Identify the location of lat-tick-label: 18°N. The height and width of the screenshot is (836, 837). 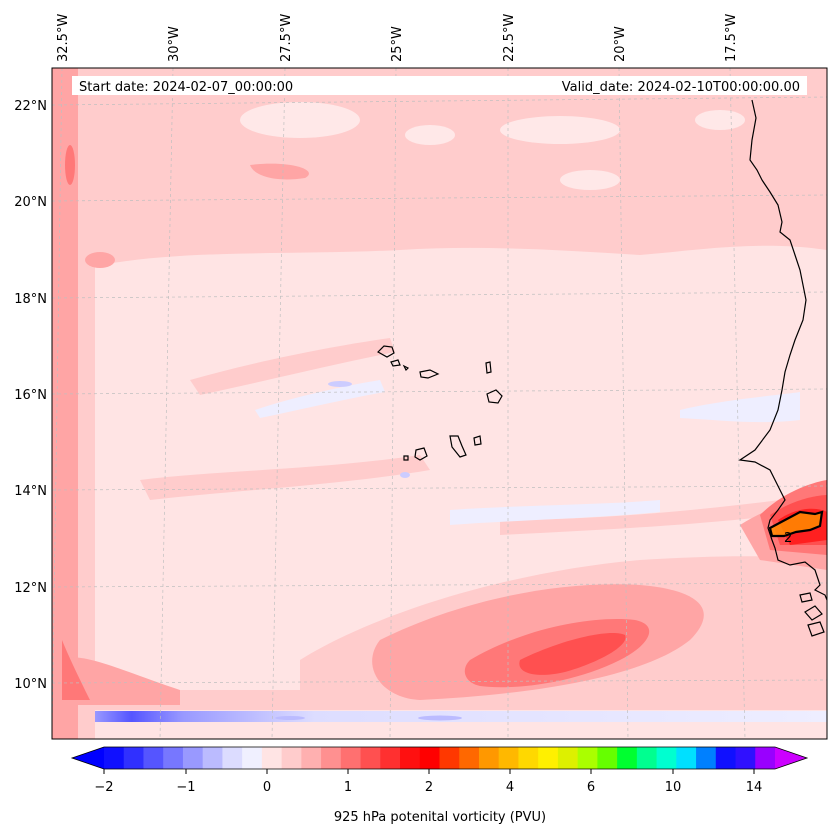
(30, 299).